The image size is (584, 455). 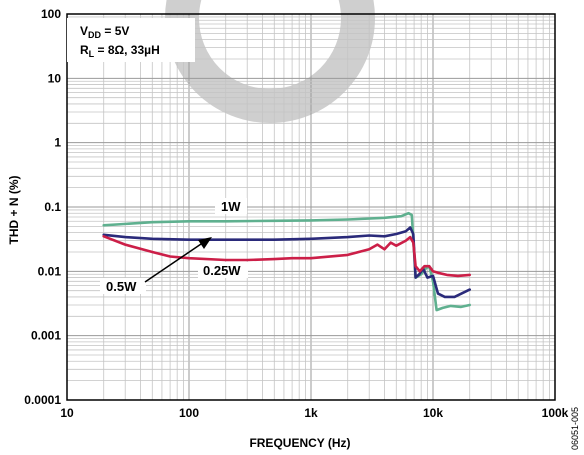 I want to click on series-line-1w, so click(x=287, y=261).